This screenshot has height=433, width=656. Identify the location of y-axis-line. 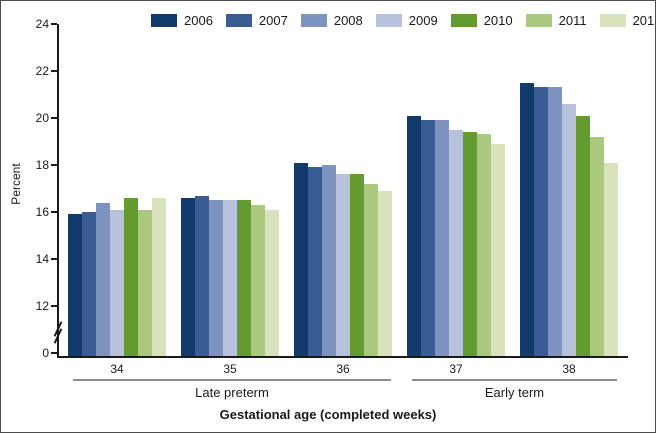
(58, 190).